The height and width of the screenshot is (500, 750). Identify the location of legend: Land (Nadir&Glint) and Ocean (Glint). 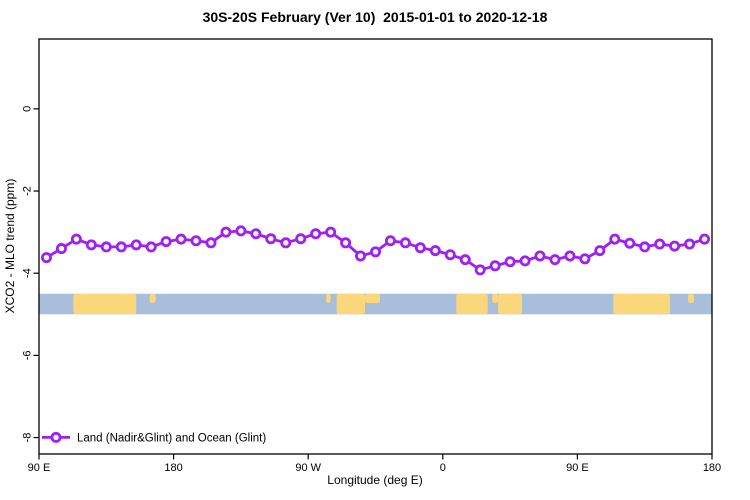
(154, 437).